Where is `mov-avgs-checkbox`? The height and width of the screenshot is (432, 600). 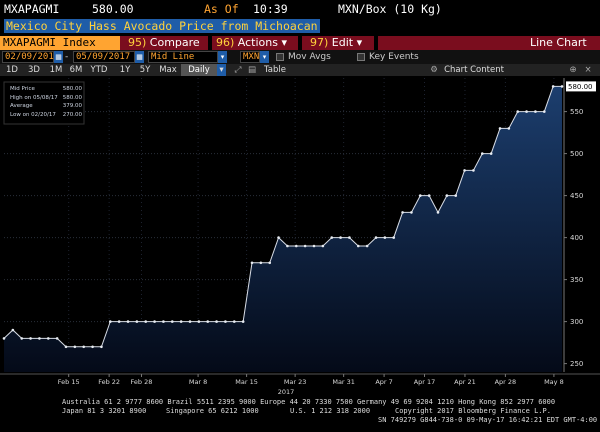
mov-avgs-checkbox is located at coordinates (280, 57).